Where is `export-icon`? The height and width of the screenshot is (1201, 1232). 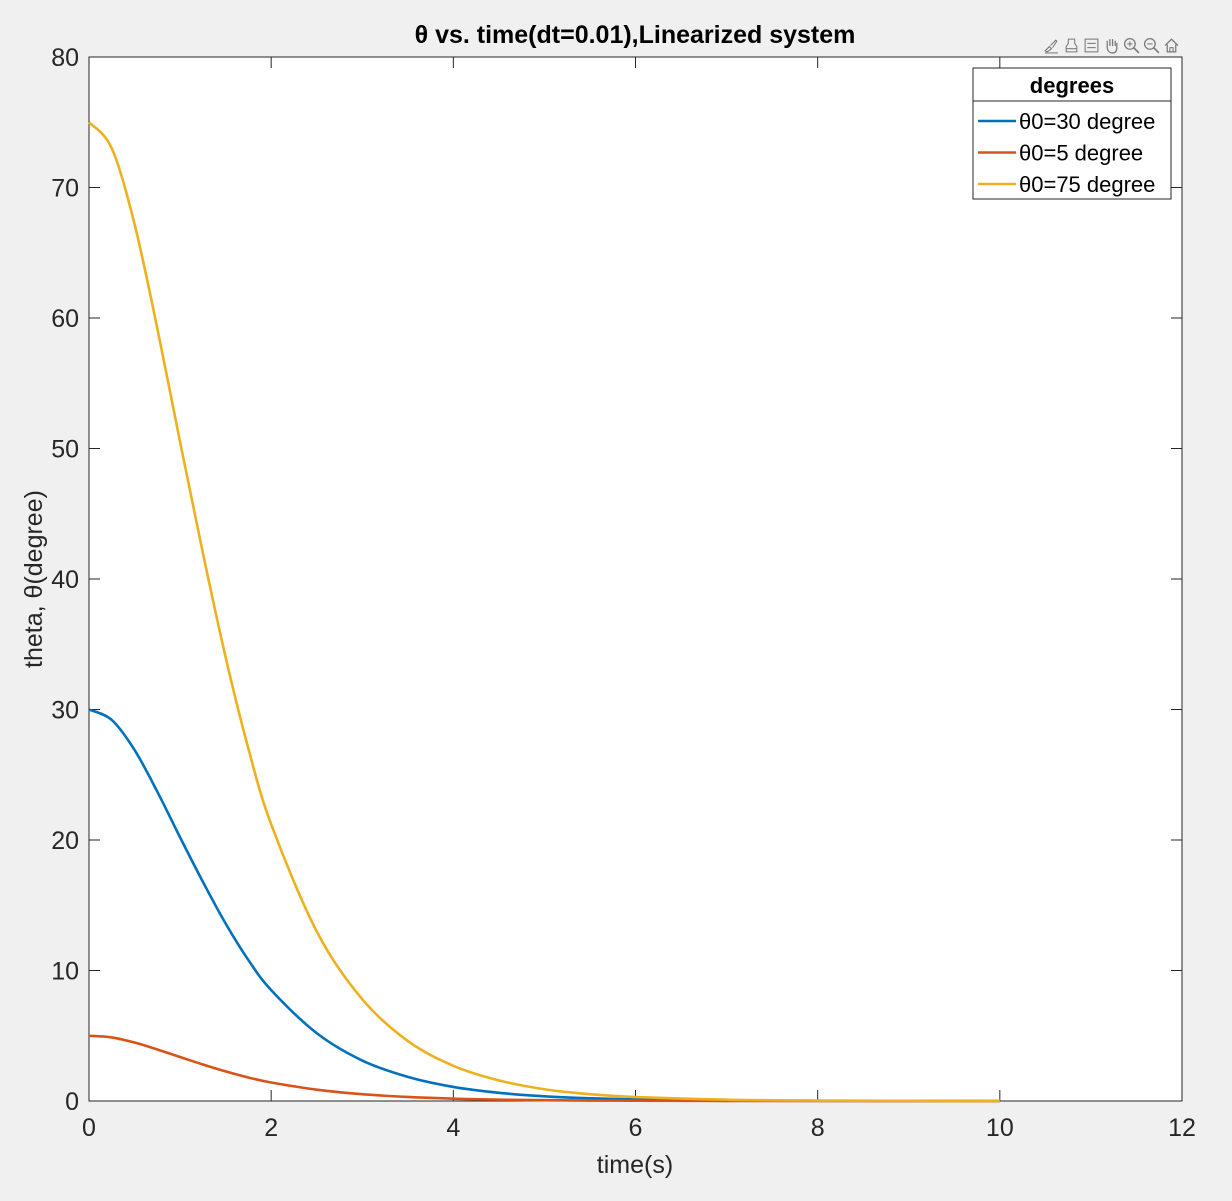 export-icon is located at coordinates (1071, 45).